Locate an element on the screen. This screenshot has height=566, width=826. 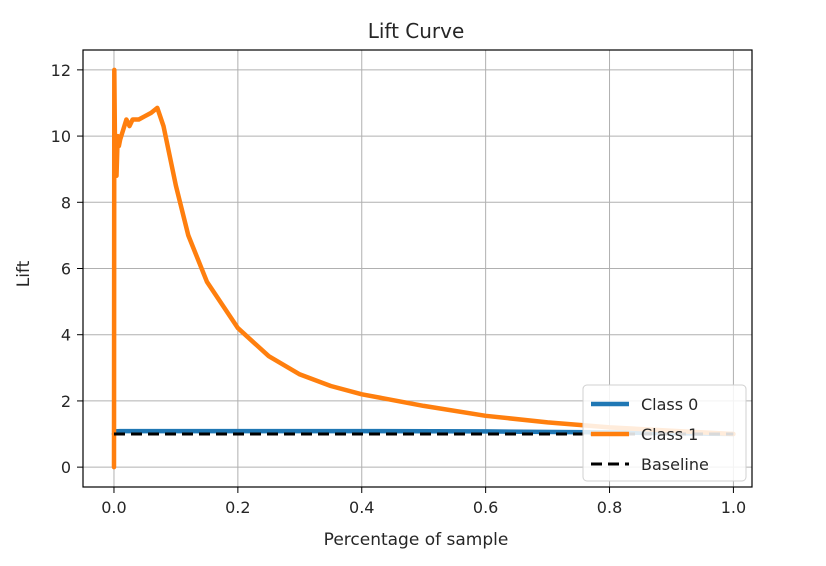
x-axis-title: Percentage of sample is located at coordinates (416, 540).